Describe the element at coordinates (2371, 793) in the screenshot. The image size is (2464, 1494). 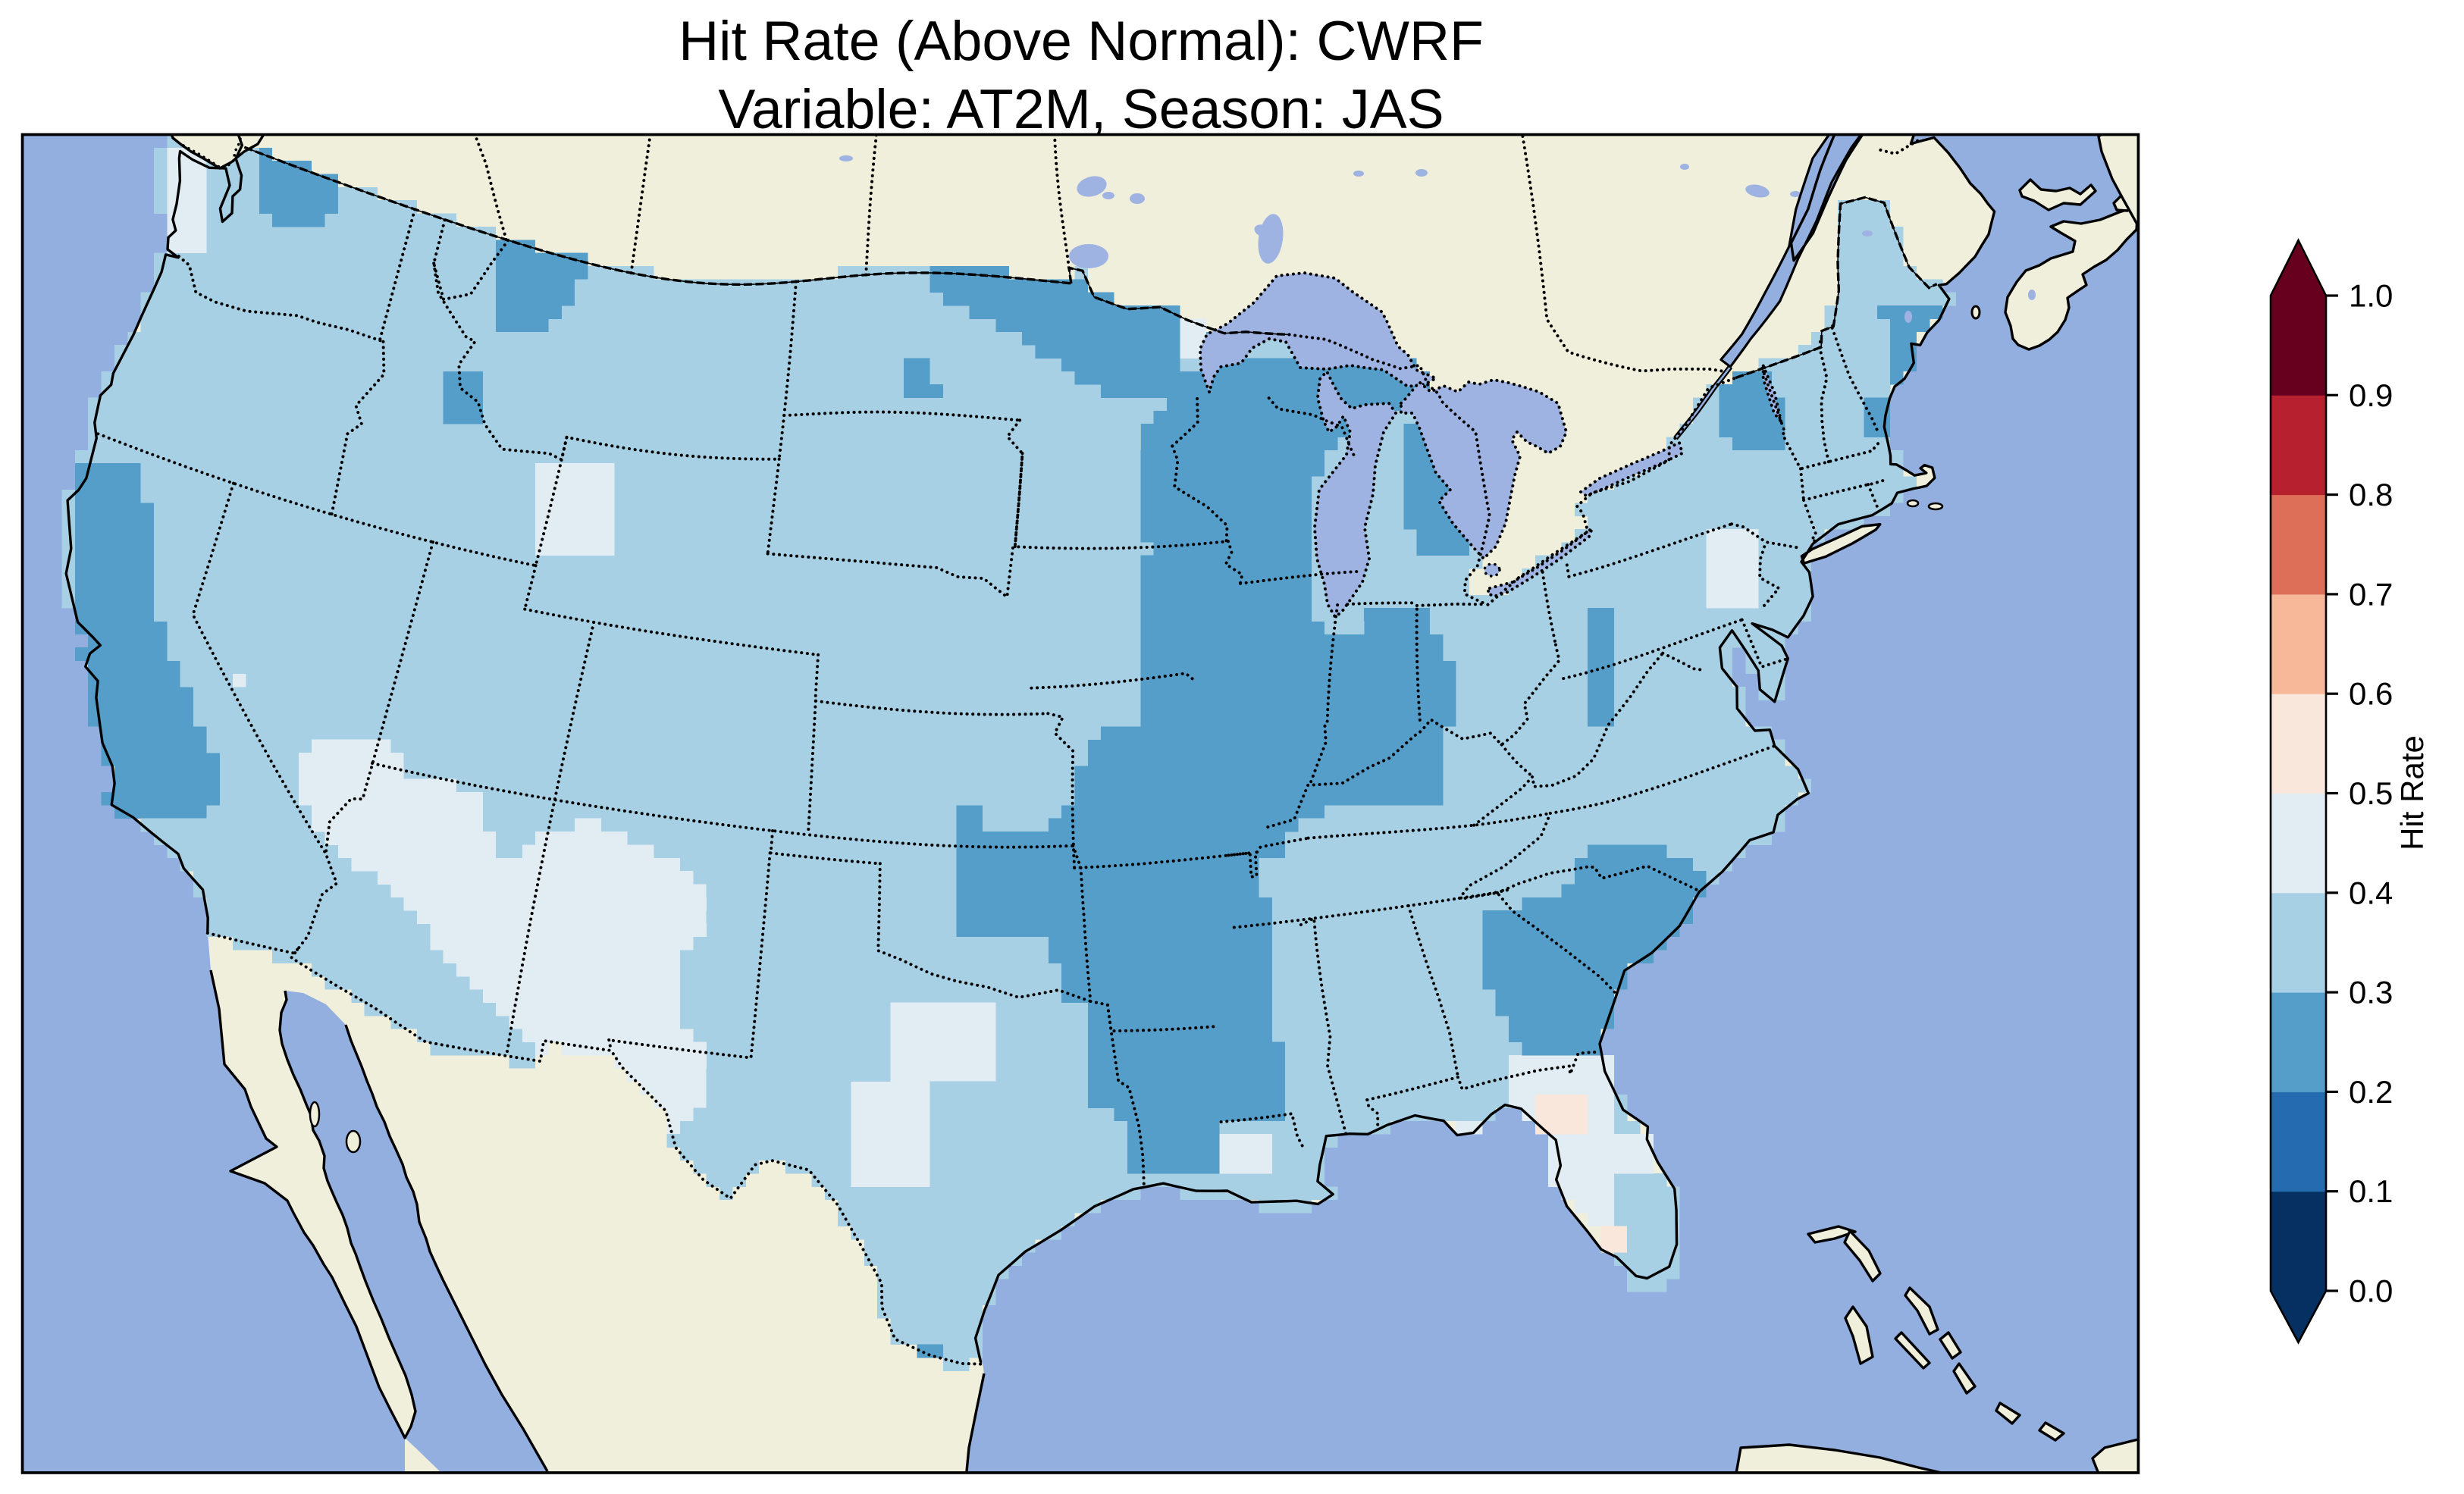
I see `svg-text: 0.5` at that location.